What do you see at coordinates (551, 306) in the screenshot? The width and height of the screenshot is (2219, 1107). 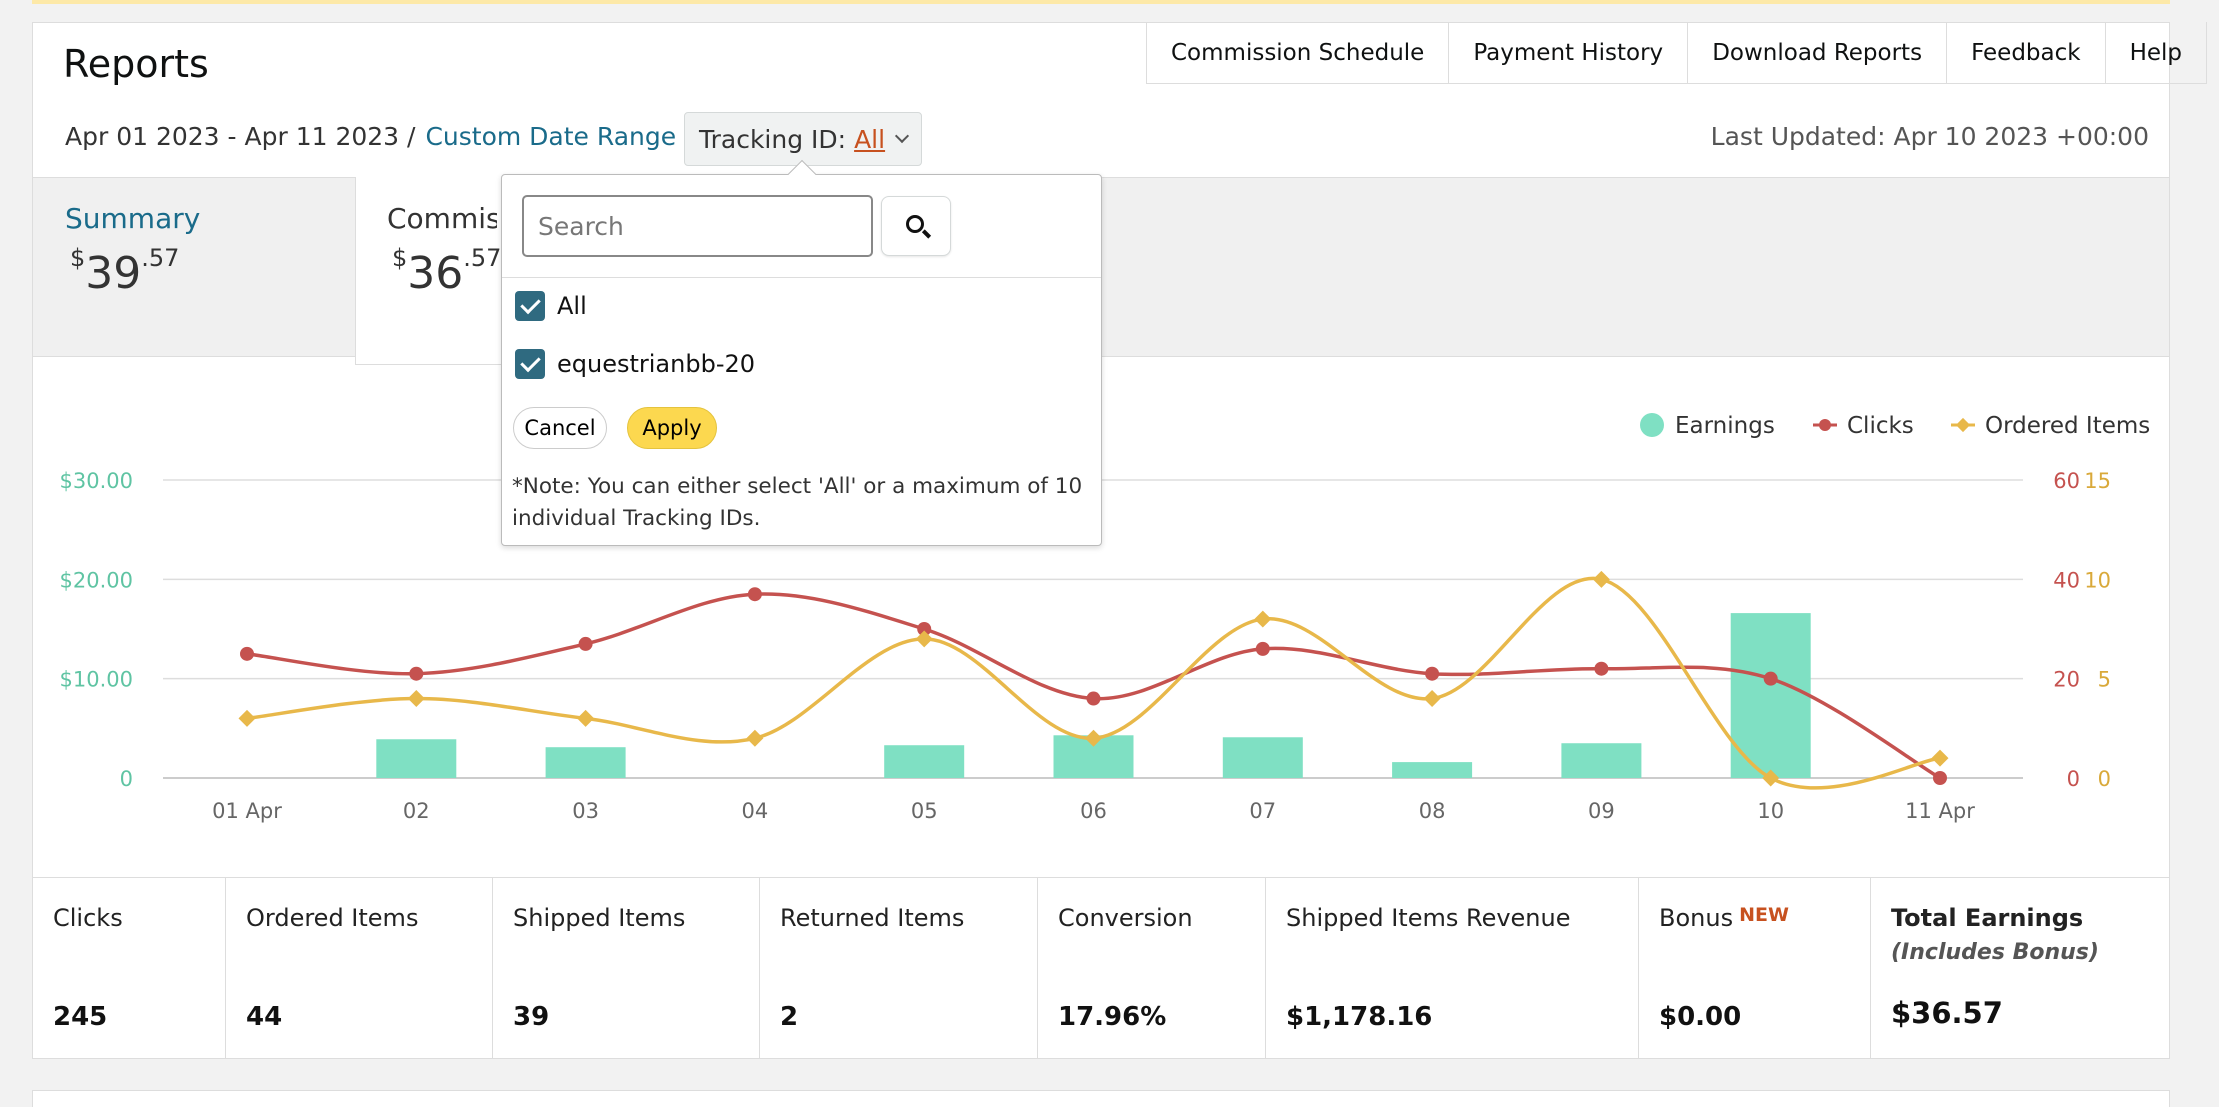 I see `option-all: All` at bounding box center [551, 306].